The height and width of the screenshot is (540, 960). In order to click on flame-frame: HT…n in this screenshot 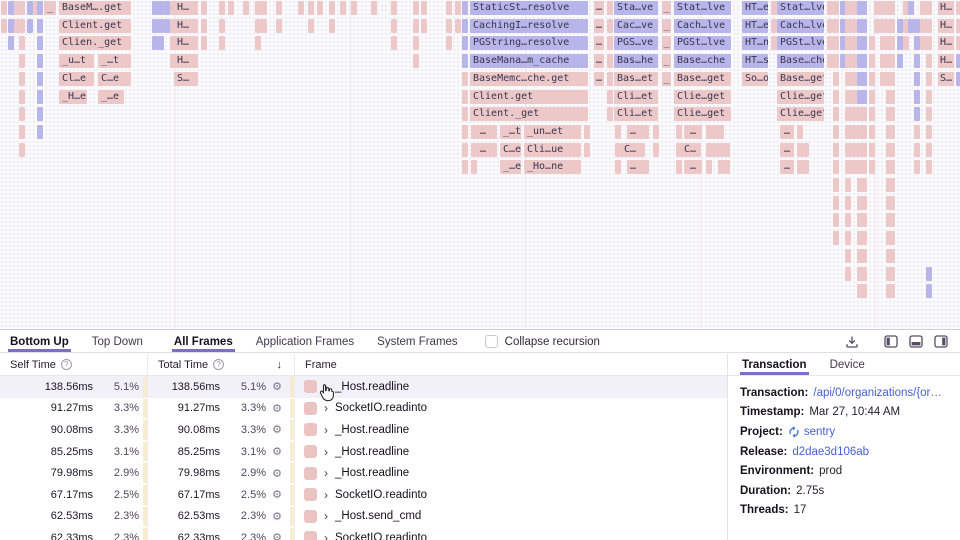, I will do `click(755, 43)`.